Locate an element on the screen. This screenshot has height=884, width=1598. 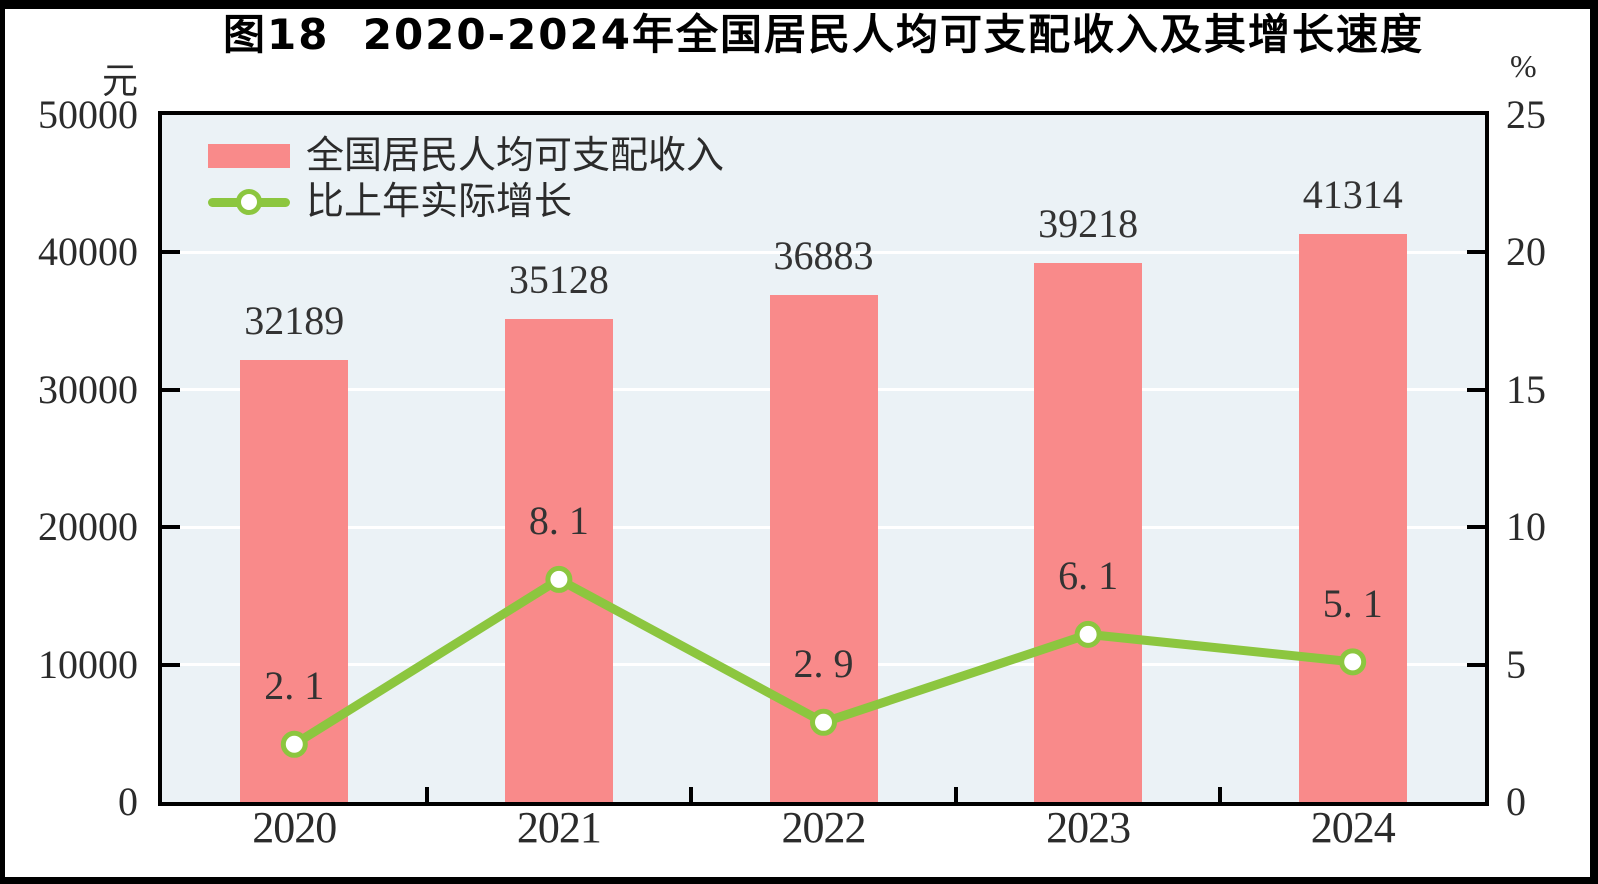
page-border-top is located at coordinates (799, 4).